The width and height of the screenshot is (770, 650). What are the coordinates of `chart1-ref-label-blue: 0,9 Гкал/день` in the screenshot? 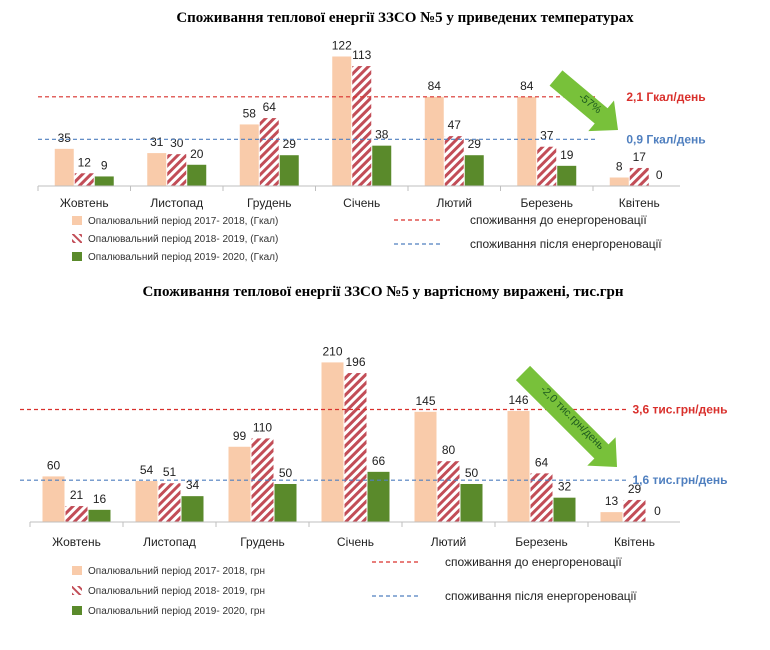 It's located at (665, 139).